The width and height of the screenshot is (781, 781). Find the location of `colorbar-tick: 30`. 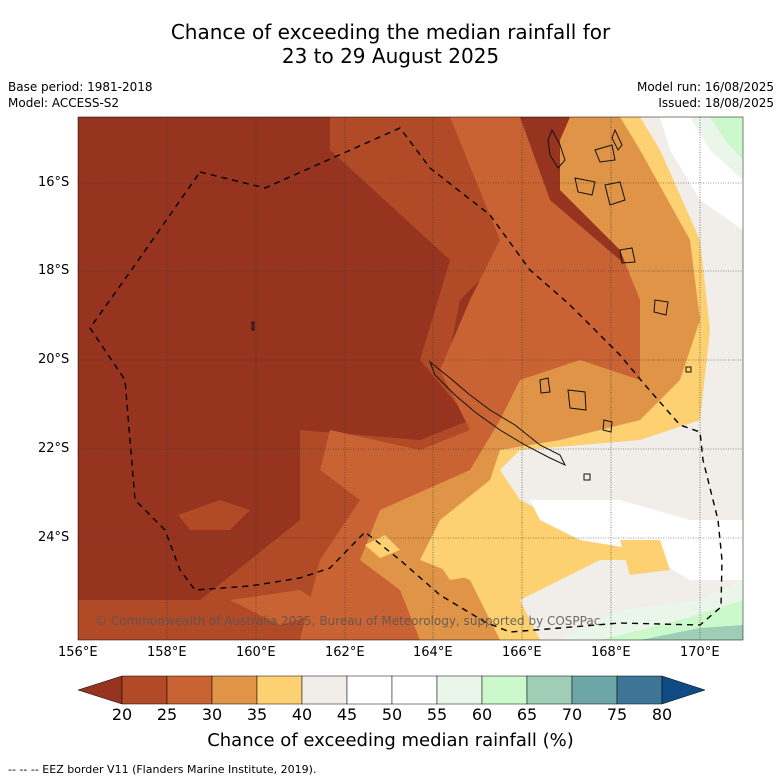

colorbar-tick: 30 is located at coordinates (212, 714).